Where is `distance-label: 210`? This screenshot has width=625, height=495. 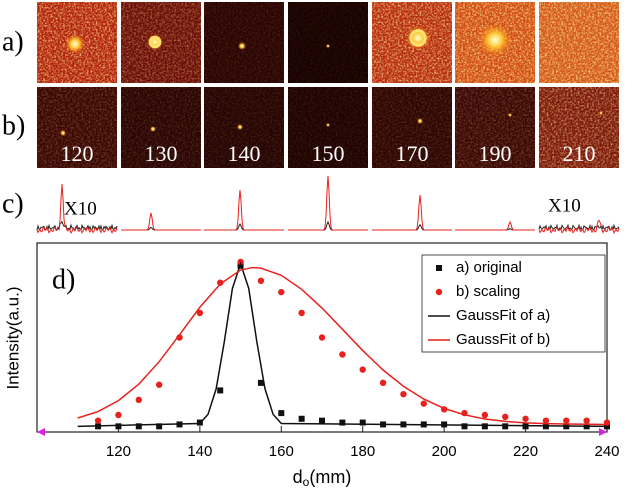 distance-label: 210 is located at coordinates (579, 153).